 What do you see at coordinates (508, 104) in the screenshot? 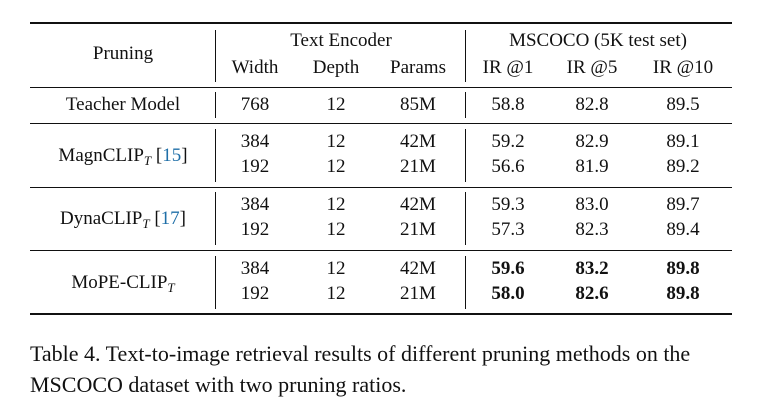
I see `teacher-ir1: 58.8` at bounding box center [508, 104].